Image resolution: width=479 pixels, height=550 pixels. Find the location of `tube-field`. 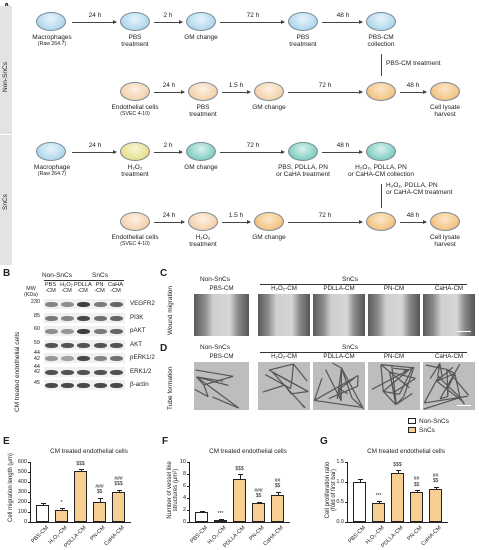

tube-field is located at coordinates (284, 386).